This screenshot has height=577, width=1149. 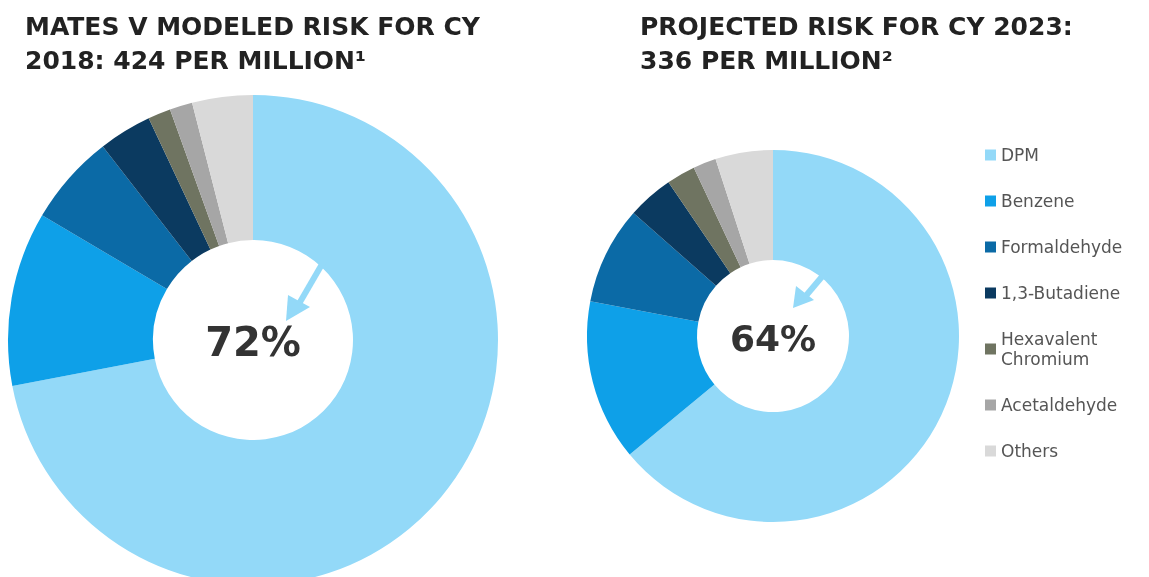 I want to click on chart-title: PROJECTED RISK FOR CY 2023: 336 PER MILLION², so click(x=861, y=43).